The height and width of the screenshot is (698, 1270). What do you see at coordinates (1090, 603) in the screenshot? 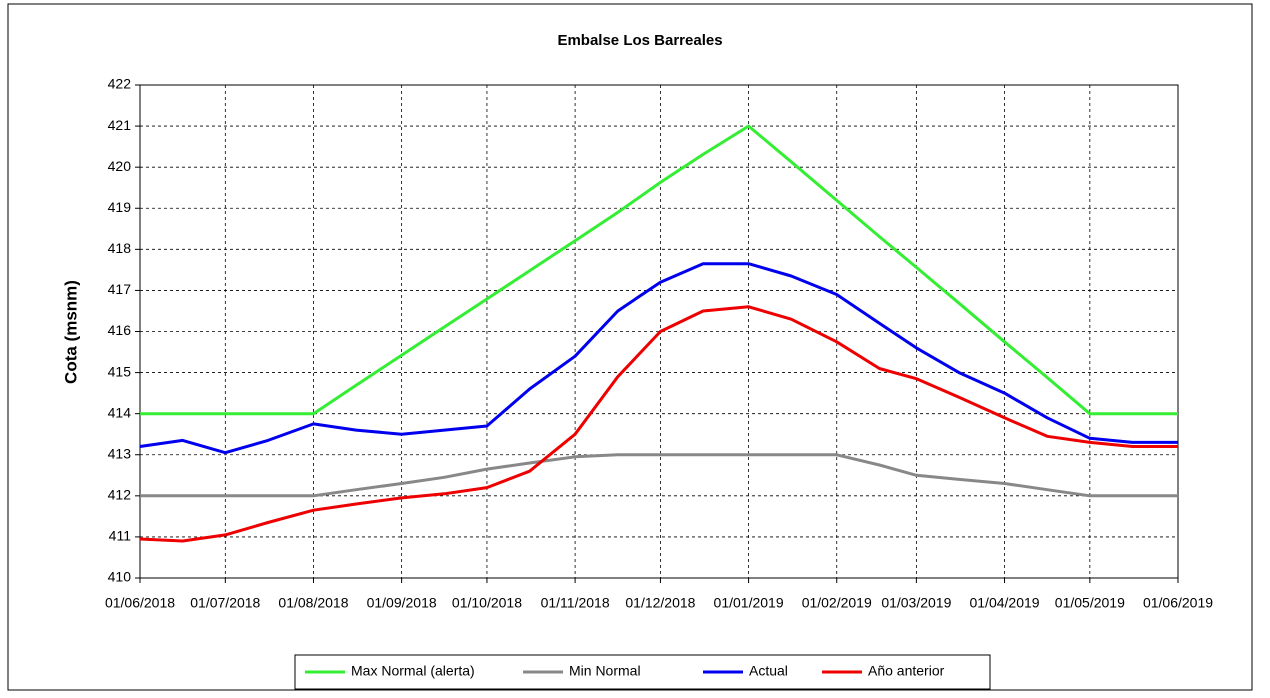
I see `x-tick-label: 01/05/2019` at bounding box center [1090, 603].